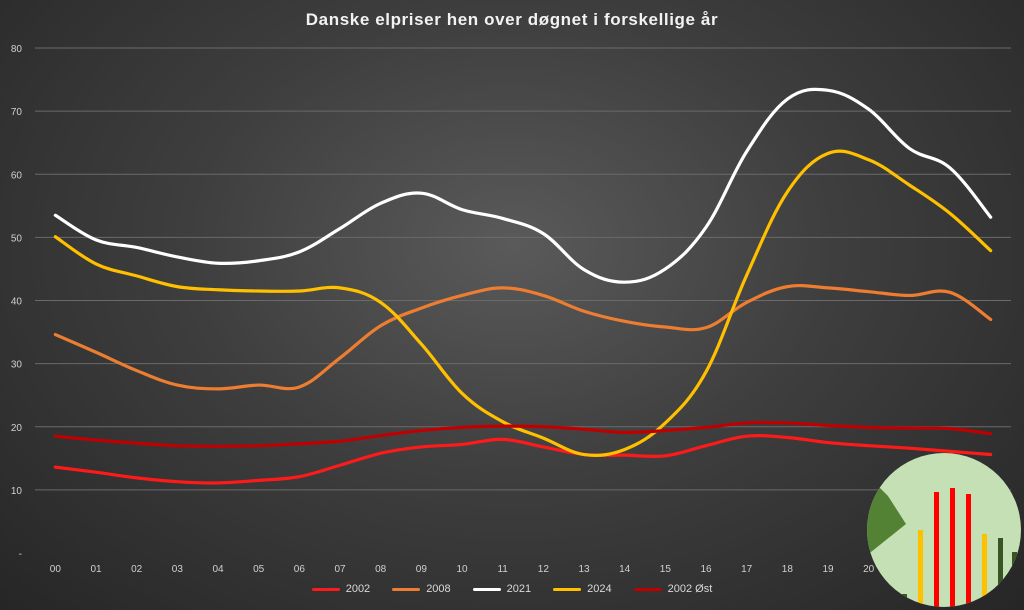 The height and width of the screenshot is (610, 1024). I want to click on y-tick-label: 20, so click(17, 428).